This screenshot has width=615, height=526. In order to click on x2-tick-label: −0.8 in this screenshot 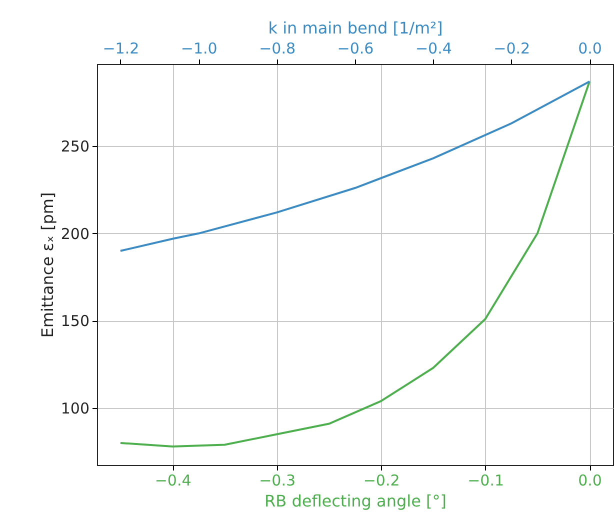, I will do `click(277, 49)`.